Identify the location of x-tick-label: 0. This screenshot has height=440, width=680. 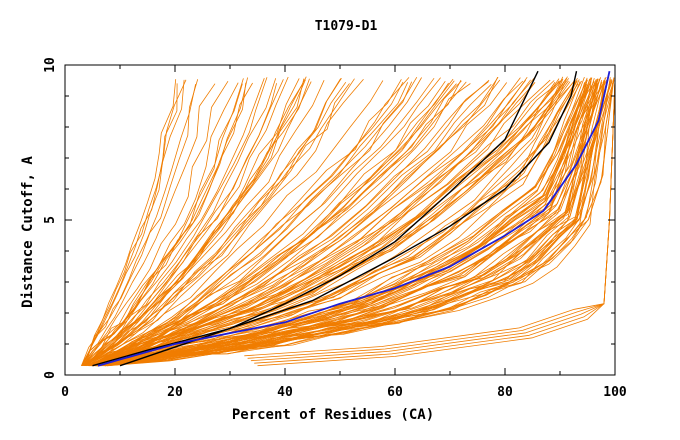
(65, 392).